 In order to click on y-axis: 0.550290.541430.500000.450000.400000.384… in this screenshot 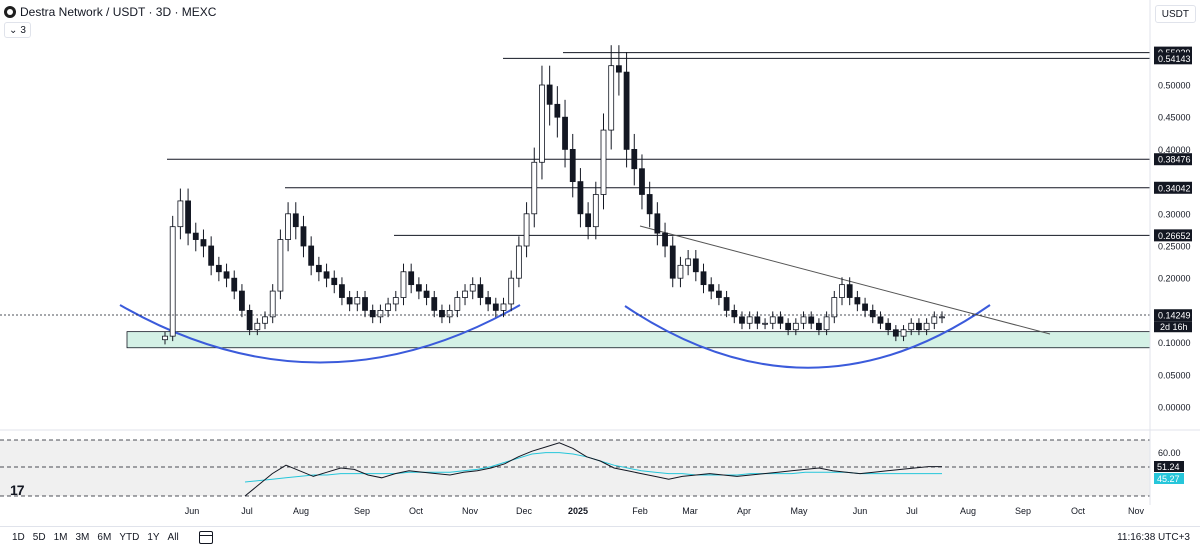, I will do `click(1173, 229)`.